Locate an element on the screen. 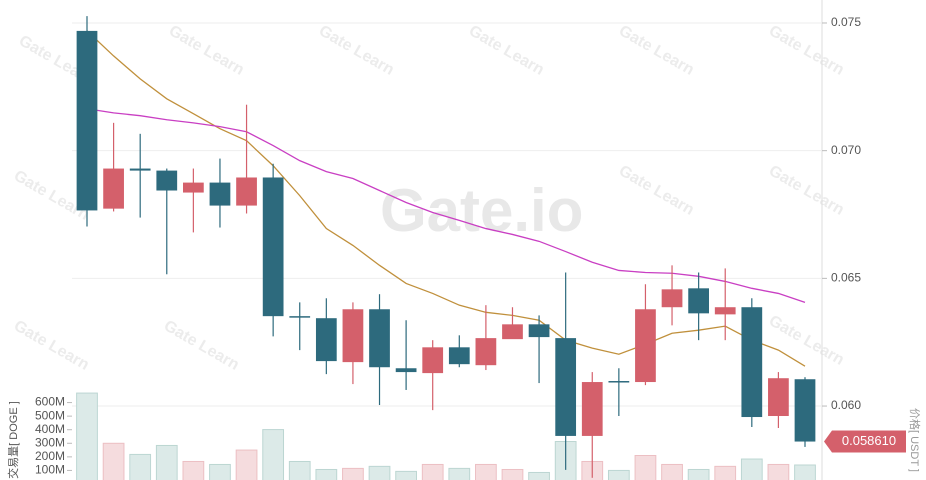 The height and width of the screenshot is (480, 926). price-axis-title: 价格[ USDT ] is located at coordinates (915, 440).